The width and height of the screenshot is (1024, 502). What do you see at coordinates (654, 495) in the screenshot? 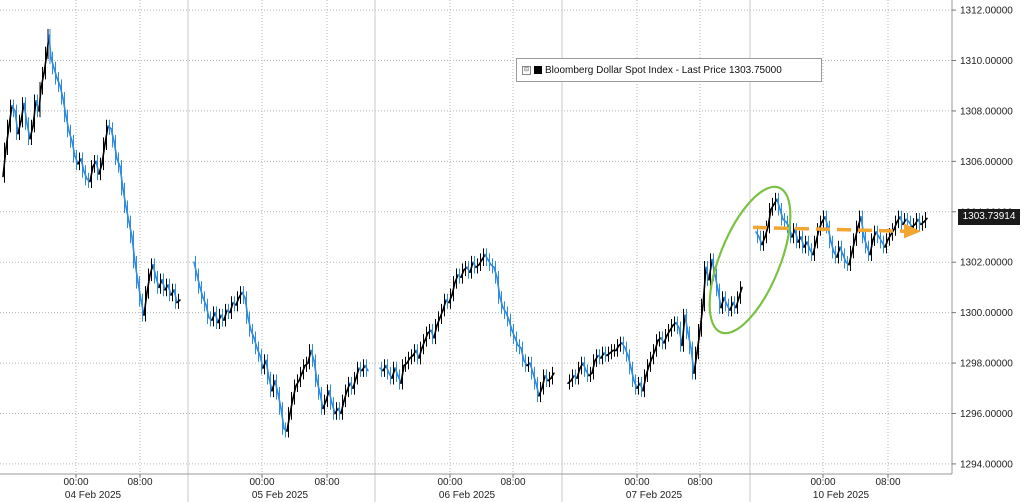
I see `x-tick-day-label: 07 Feb 2025` at bounding box center [654, 495].